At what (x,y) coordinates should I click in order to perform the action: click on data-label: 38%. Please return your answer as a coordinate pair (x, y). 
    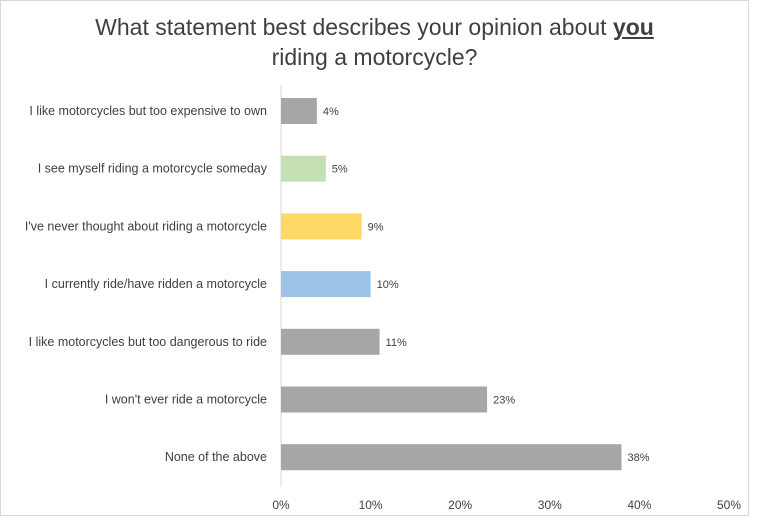
    Looking at the image, I should click on (638, 458).